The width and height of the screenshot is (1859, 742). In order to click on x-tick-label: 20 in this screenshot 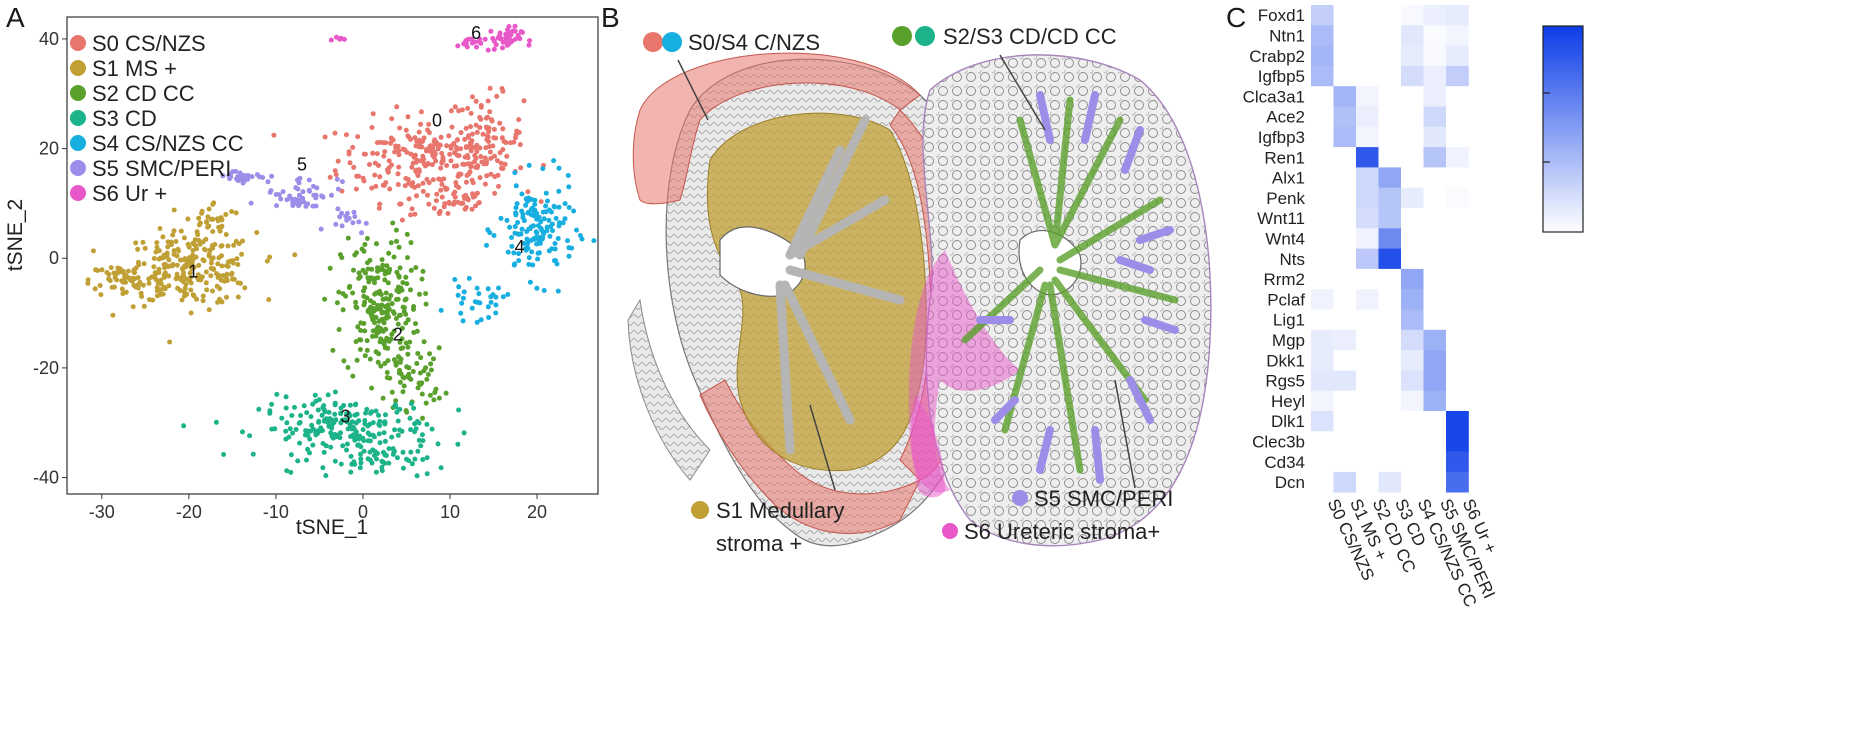, I will do `click(537, 512)`.